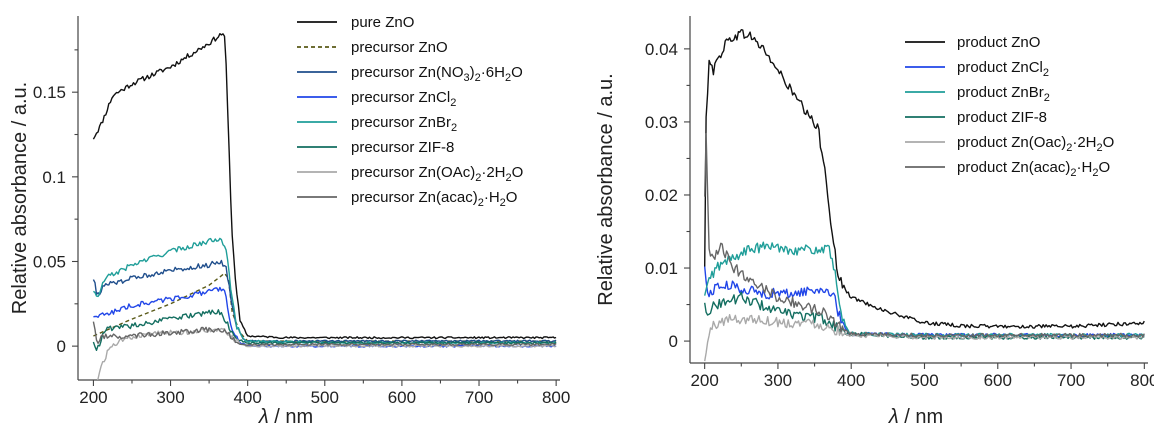  Describe the element at coordinates (402, 147) in the screenshot. I see `legend-label: precursor ZIF-8` at that location.